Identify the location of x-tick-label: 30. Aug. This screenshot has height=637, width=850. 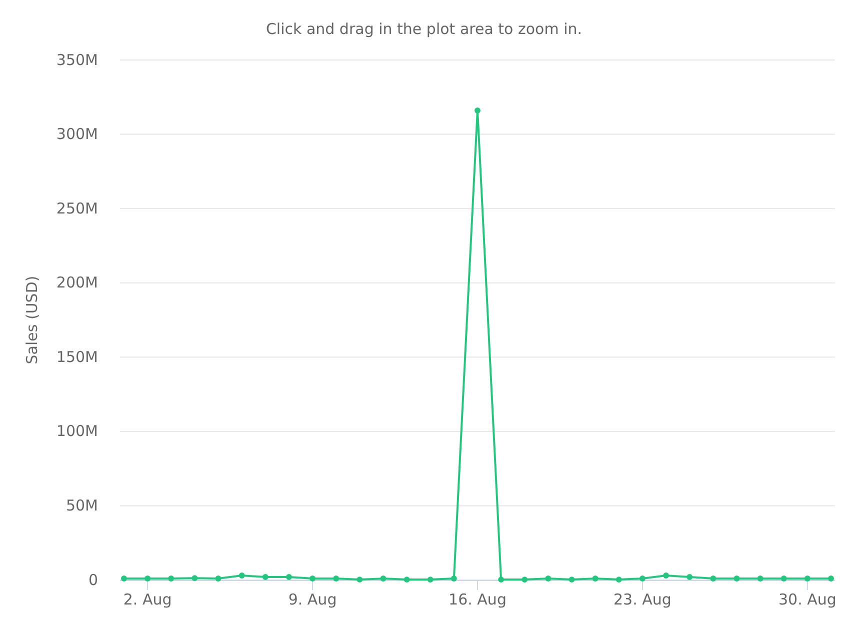
(807, 599).